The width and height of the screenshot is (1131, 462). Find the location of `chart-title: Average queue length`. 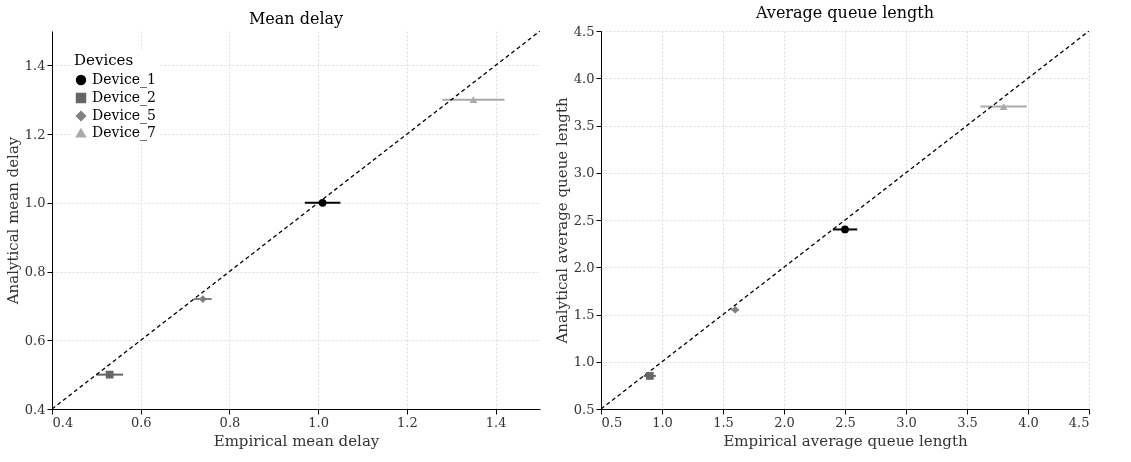

chart-title: Average queue length is located at coordinates (844, 12).